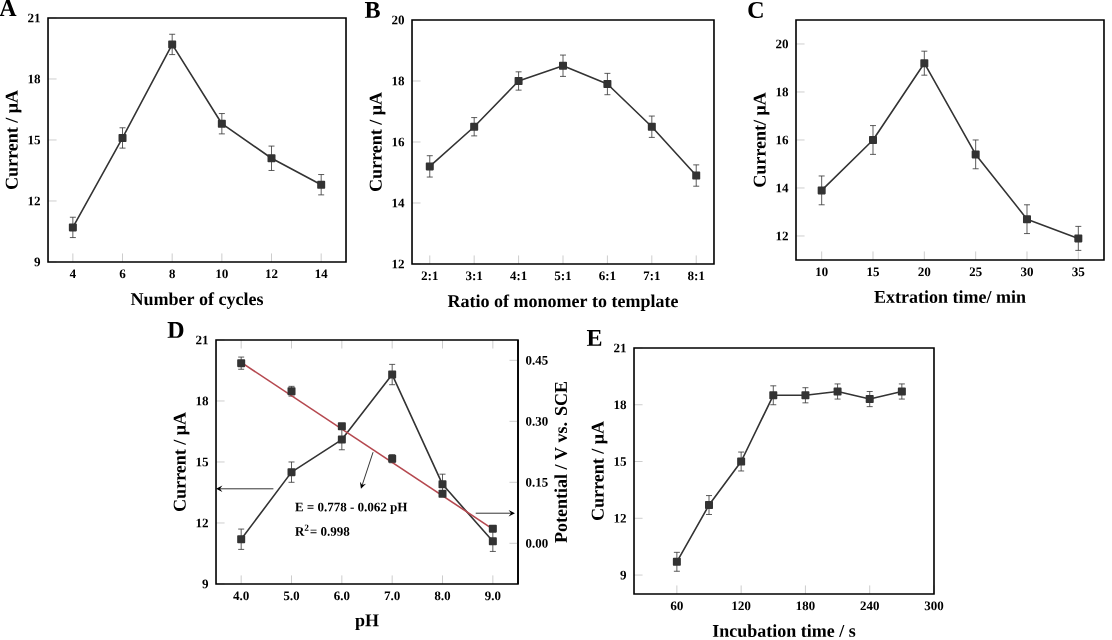 This screenshot has width=1112, height=640. Describe the element at coordinates (372, 10) in the screenshot. I see `chart-title: B` at that location.